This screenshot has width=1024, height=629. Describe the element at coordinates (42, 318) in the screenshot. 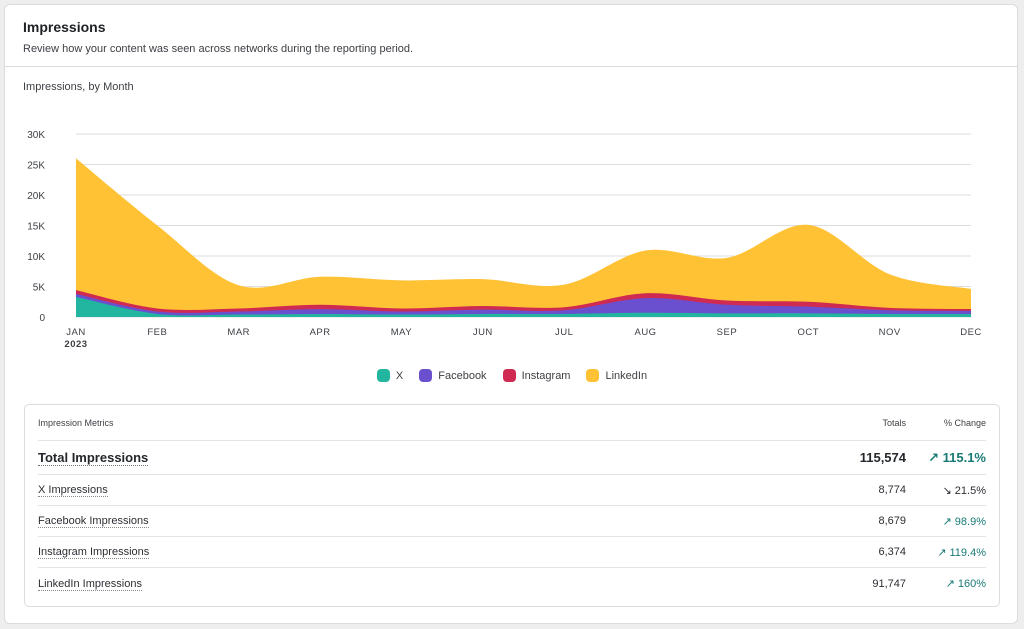

I see `y-tick-label: 0` at that location.